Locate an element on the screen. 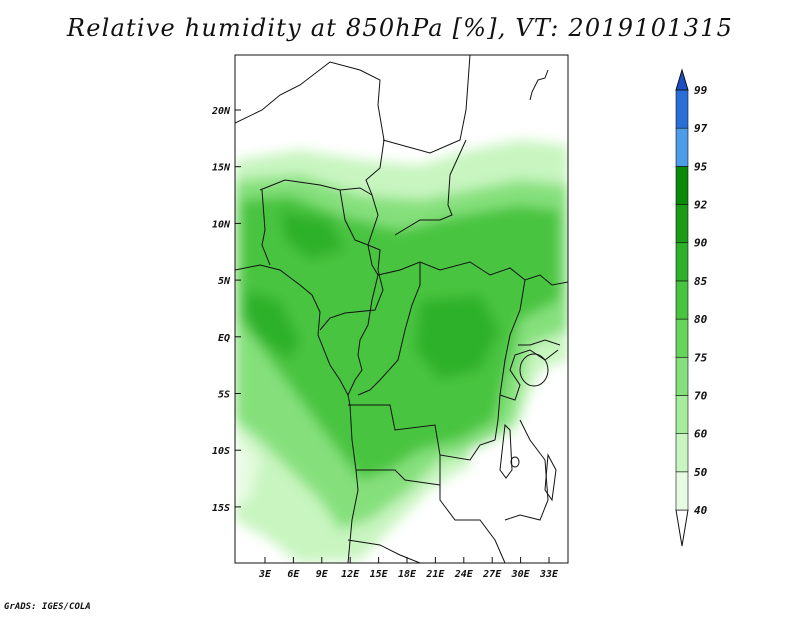 The image size is (800, 618). colorbar-label: 70 is located at coordinates (701, 395).